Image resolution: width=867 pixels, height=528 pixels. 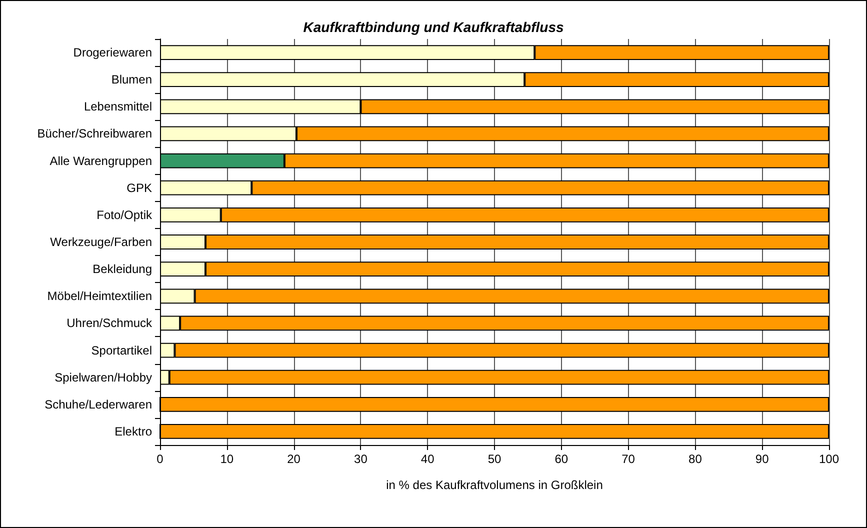 I want to click on x-tick-label: 20, so click(x=294, y=459).